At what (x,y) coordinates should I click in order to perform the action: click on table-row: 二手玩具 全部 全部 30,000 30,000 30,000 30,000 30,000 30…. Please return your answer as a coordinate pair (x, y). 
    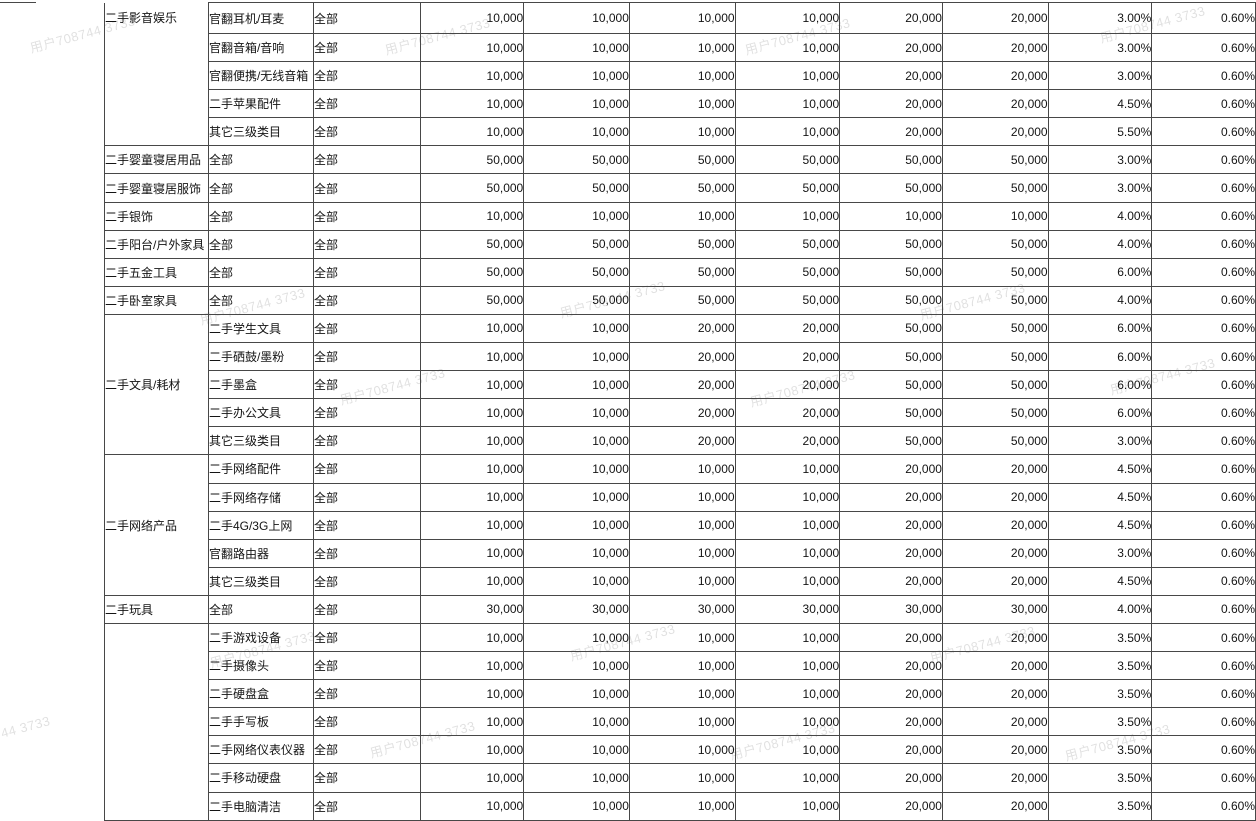
    Looking at the image, I should click on (680, 609).